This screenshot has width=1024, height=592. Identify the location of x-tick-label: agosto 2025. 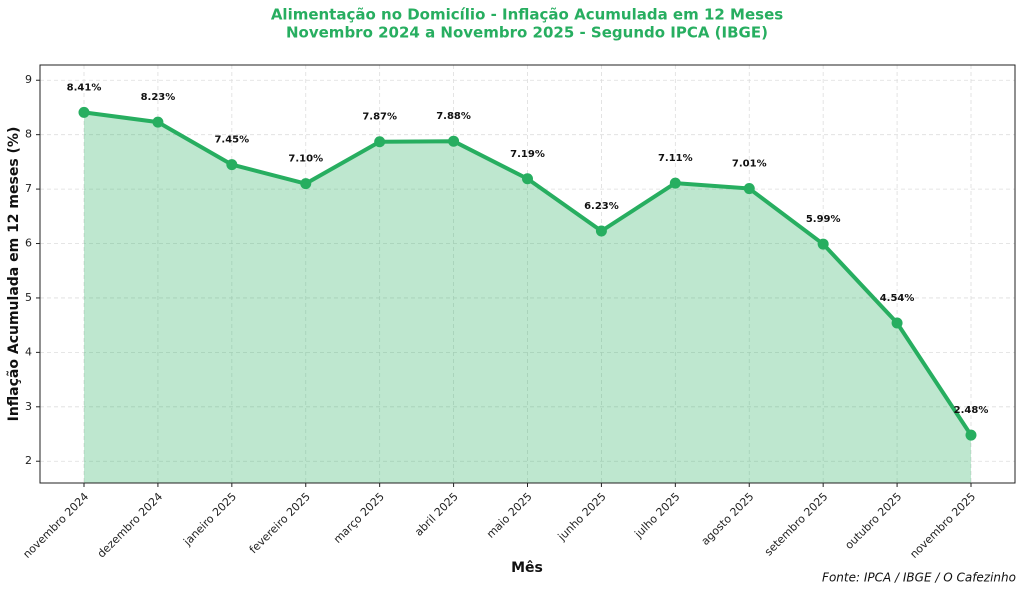
(728, 519).